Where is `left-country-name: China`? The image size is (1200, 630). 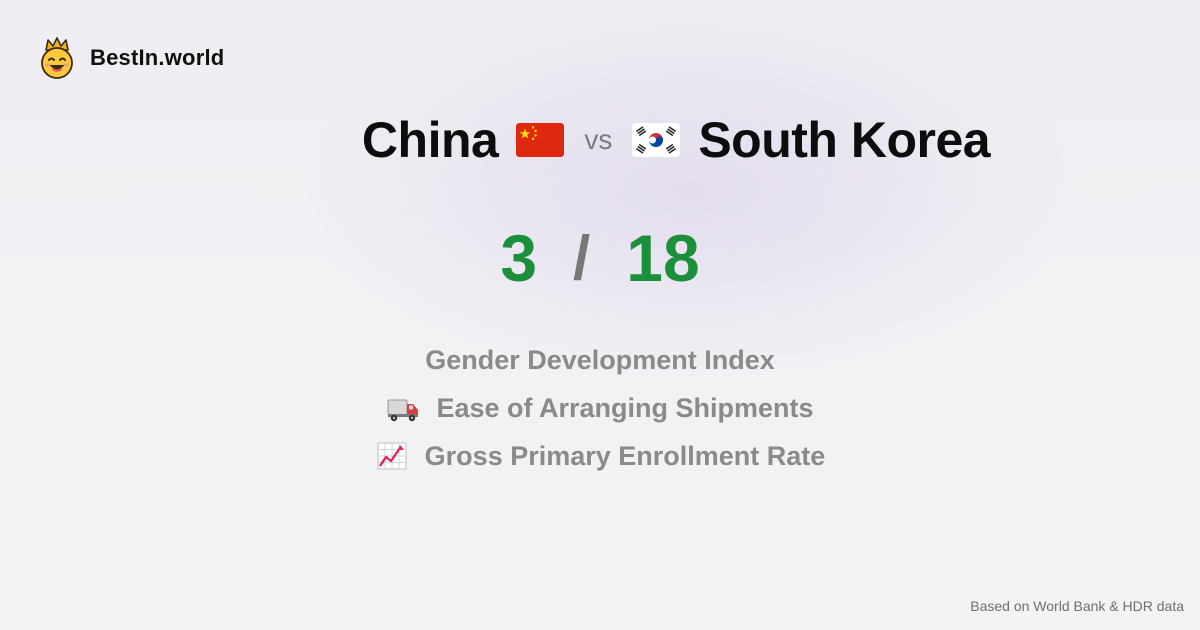 left-country-name: China is located at coordinates (430, 140).